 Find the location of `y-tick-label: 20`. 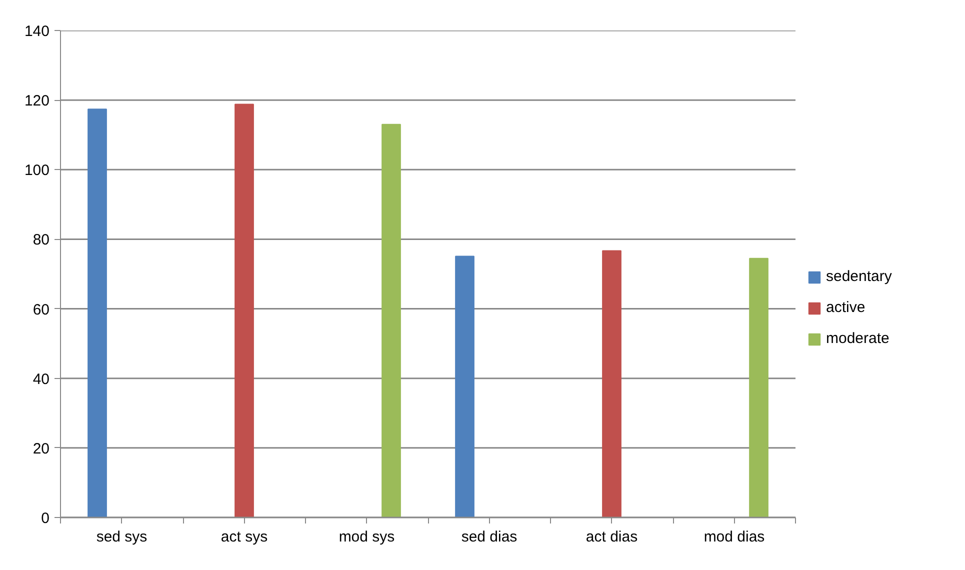

y-tick-label: 20 is located at coordinates (41, 449).